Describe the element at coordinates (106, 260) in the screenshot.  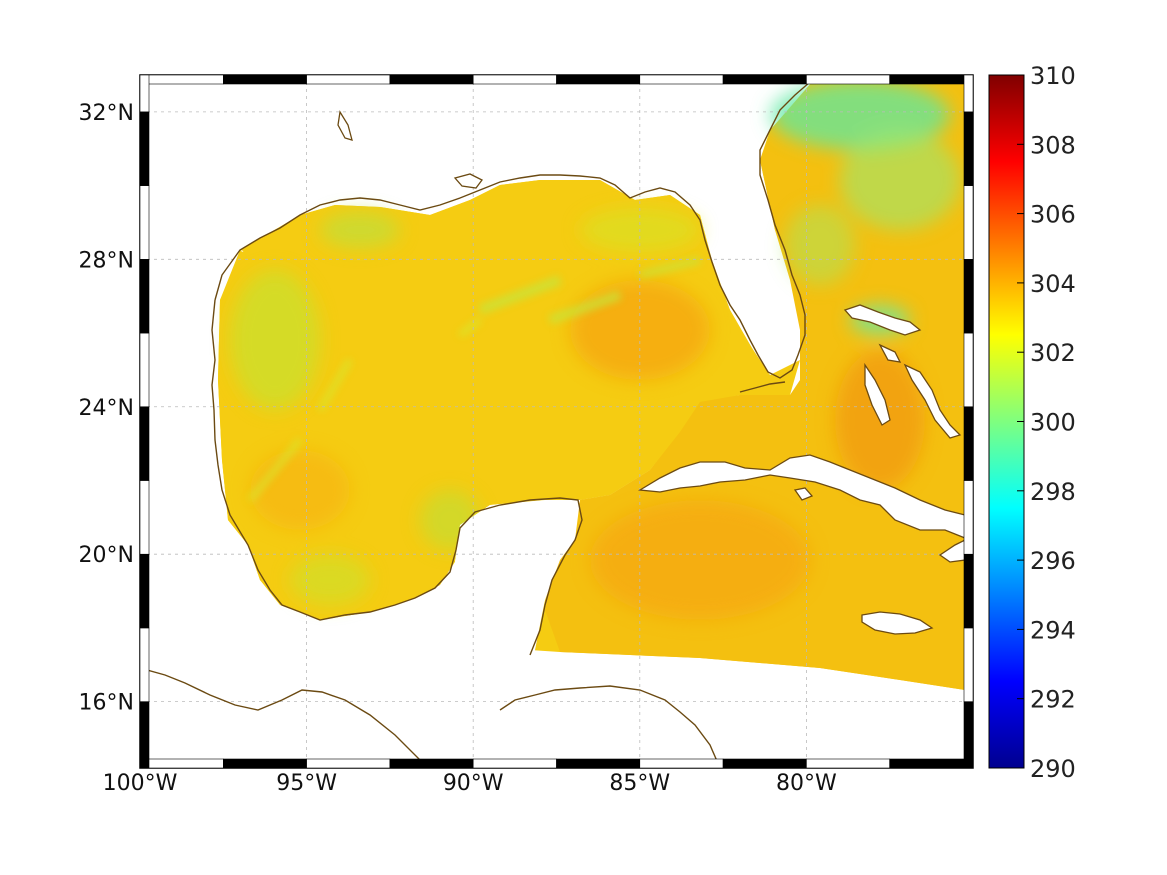
I see `lat-tick-label-3: 28°N` at that location.